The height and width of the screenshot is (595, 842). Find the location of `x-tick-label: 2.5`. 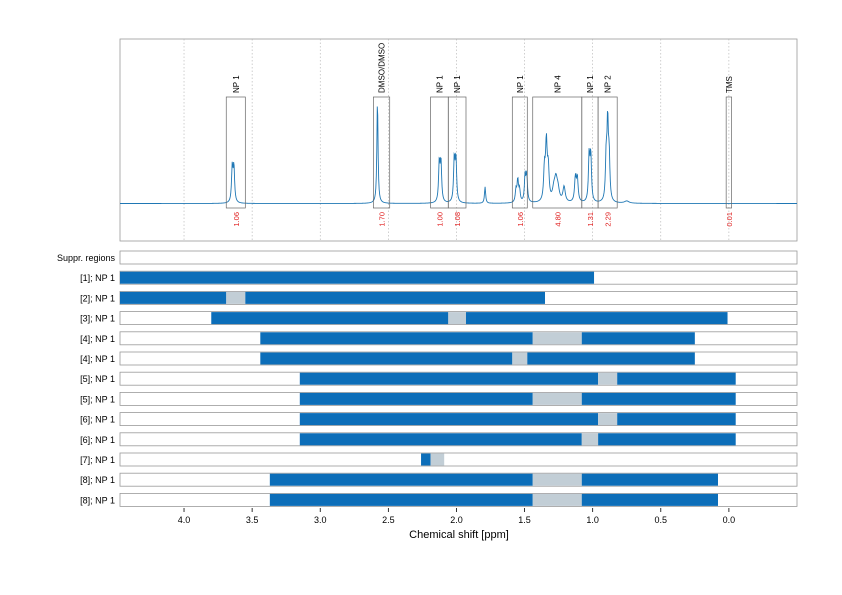

x-tick-label: 2.5 is located at coordinates (388, 520).